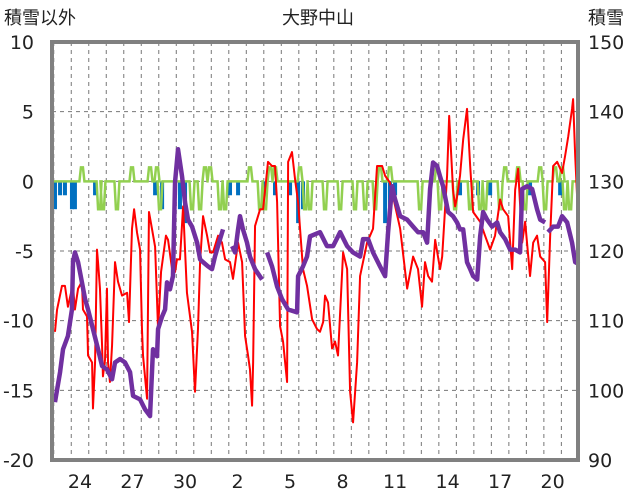 The image size is (636, 501). What do you see at coordinates (553, 482) in the screenshot?
I see `x-tick-label: 20` at bounding box center [553, 482].